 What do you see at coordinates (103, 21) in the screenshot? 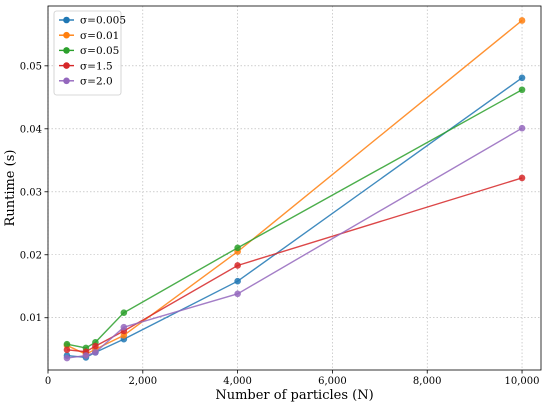
I see `legend-label: σ=0.005` at bounding box center [103, 21].